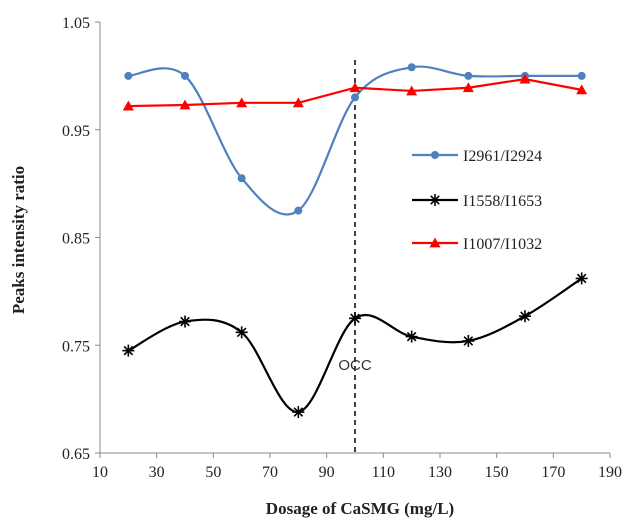  What do you see at coordinates (157, 472) in the screenshot?
I see `x-tick-label: 30` at bounding box center [157, 472].